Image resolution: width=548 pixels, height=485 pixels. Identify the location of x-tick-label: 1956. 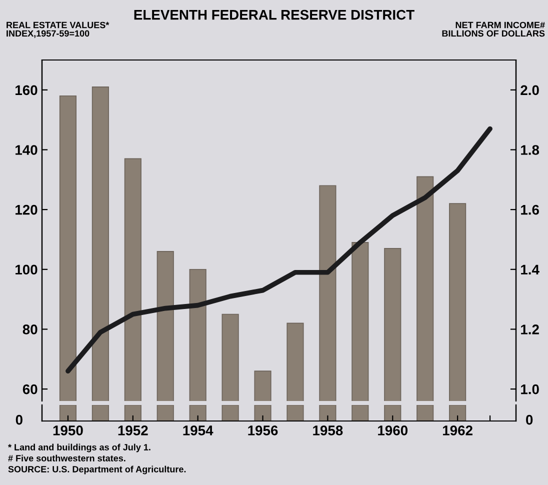
(263, 431).